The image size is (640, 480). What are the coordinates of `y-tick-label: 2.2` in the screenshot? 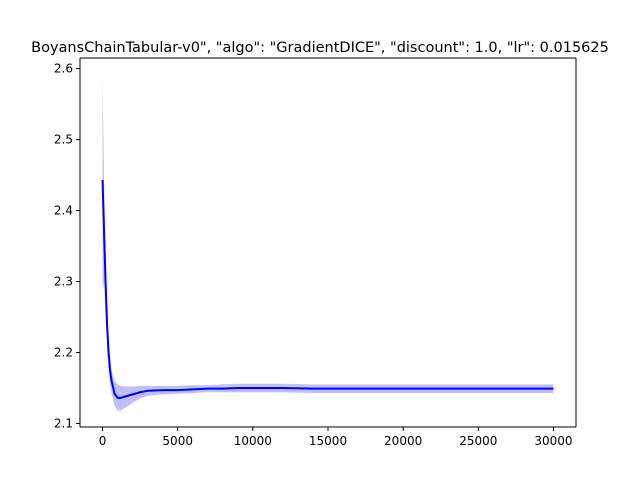 It's located at (63, 352).